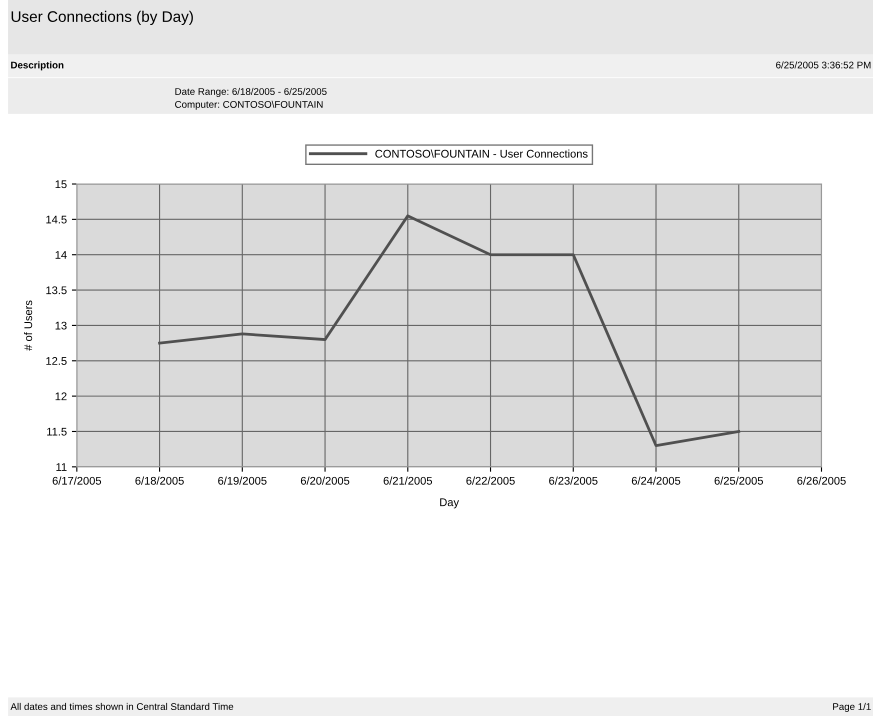 The width and height of the screenshot is (873, 716). What do you see at coordinates (821, 480) in the screenshot?
I see `x-tick-label: 6/26/2005` at bounding box center [821, 480].